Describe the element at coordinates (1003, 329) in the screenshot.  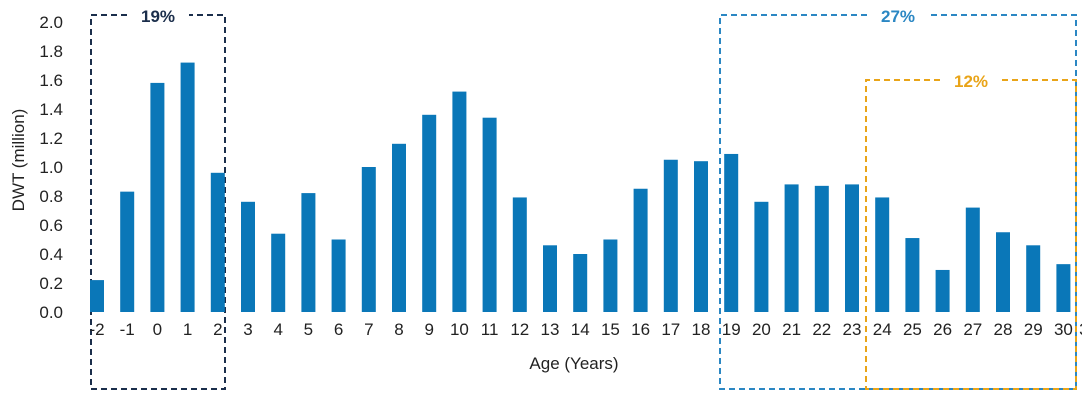
I see `x-tick-label: 28` at that location.